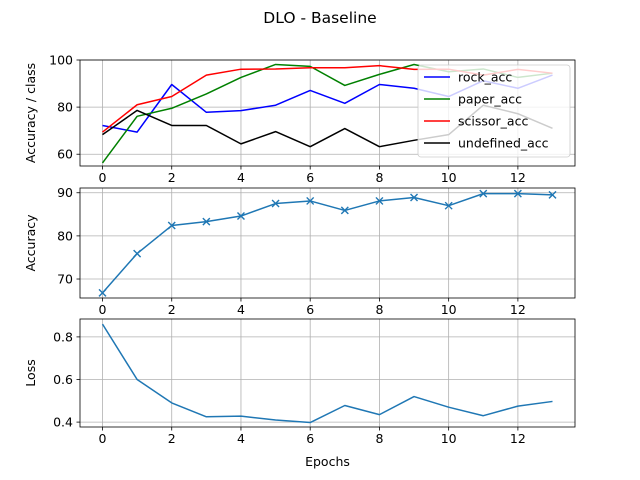 This screenshot has width=640, height=480. I want to click on legend-entry-label: scissor_acc, so click(493, 121).